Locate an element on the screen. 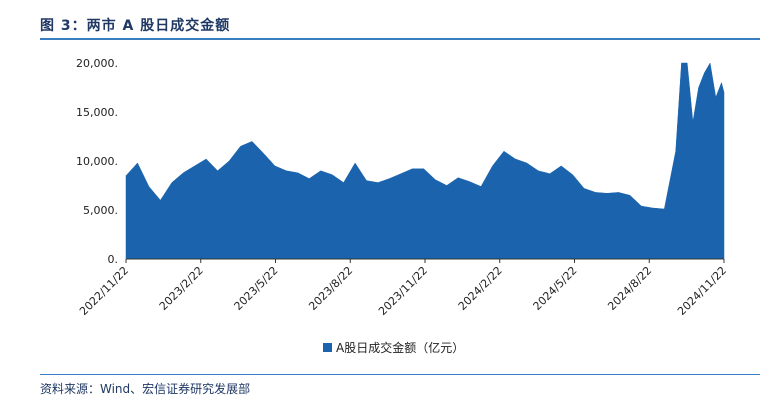 The height and width of the screenshot is (408, 771). source-divider is located at coordinates (400, 374).